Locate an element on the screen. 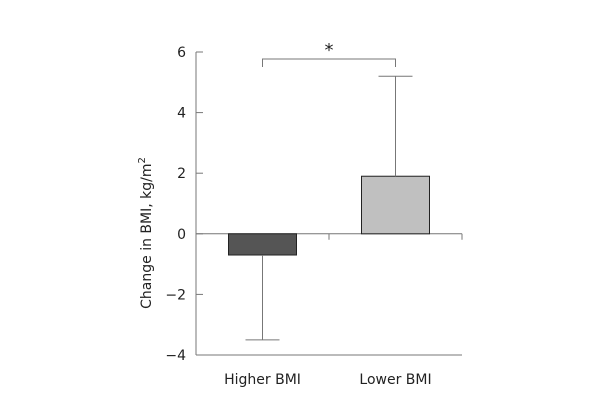 The height and width of the screenshot is (420, 600). significance-annotation: * is located at coordinates (329, 53).